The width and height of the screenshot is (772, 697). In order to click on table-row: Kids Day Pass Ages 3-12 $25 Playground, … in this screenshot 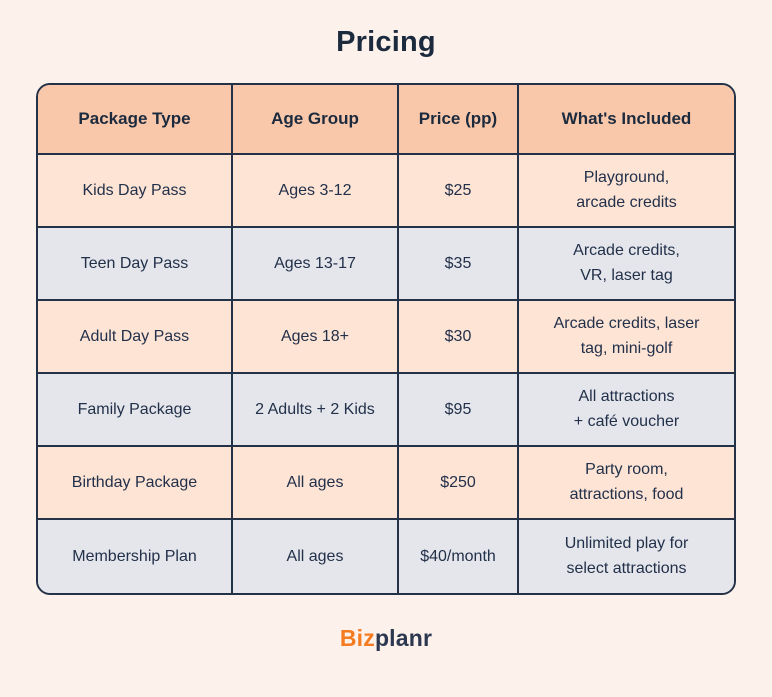, I will do `click(386, 191)`.